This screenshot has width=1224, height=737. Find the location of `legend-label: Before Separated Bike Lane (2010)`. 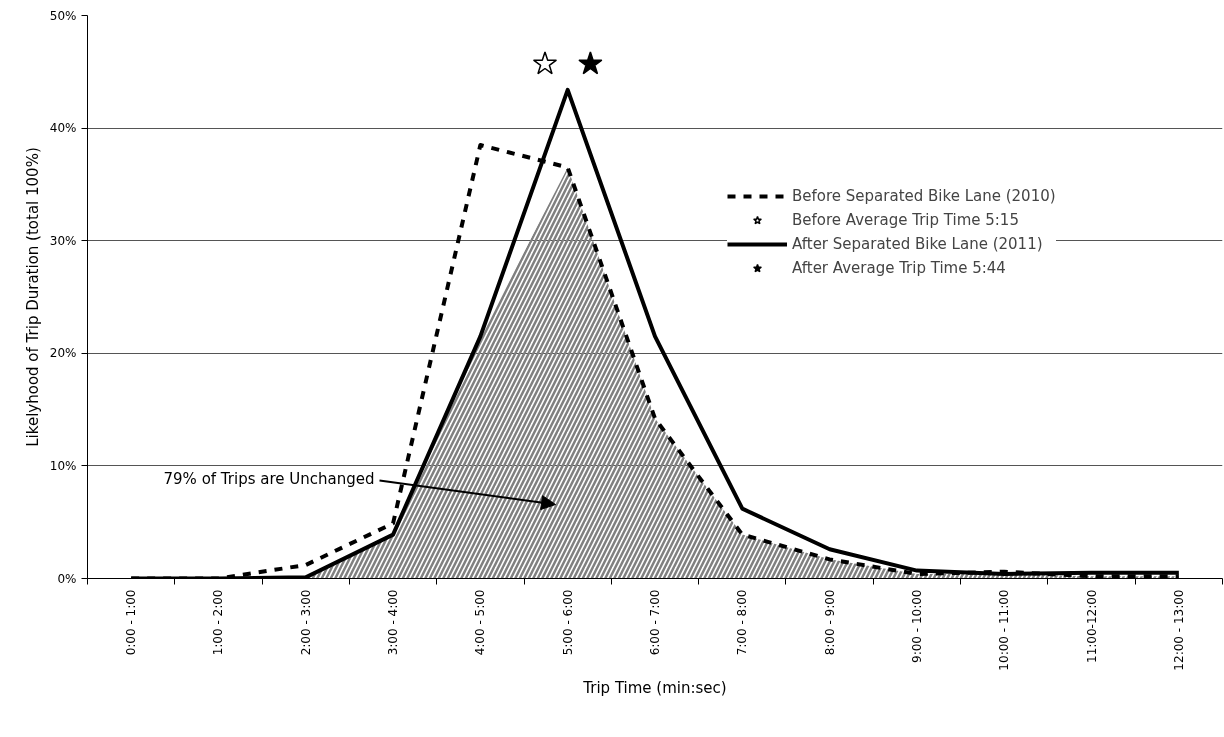

legend-label: Before Separated Bike Lane (2010) is located at coordinates (924, 196).